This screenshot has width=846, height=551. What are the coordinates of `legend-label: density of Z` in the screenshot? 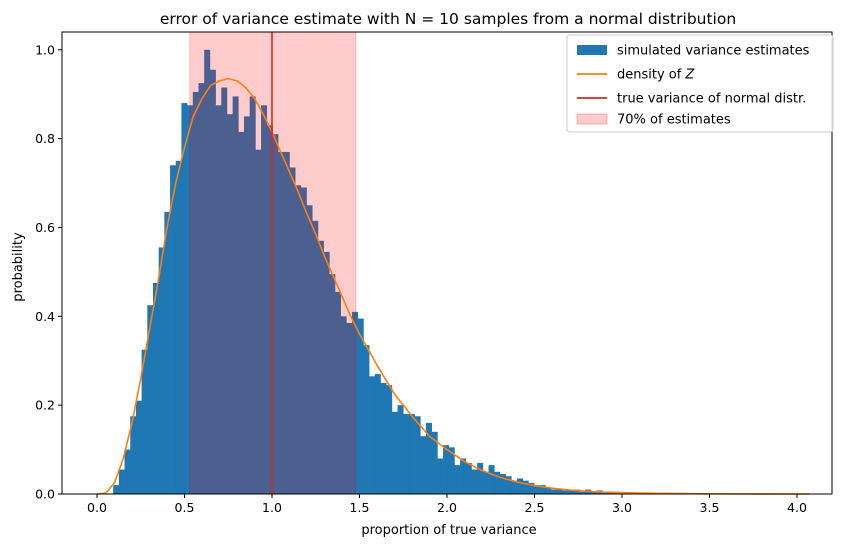 It's located at (656, 75).